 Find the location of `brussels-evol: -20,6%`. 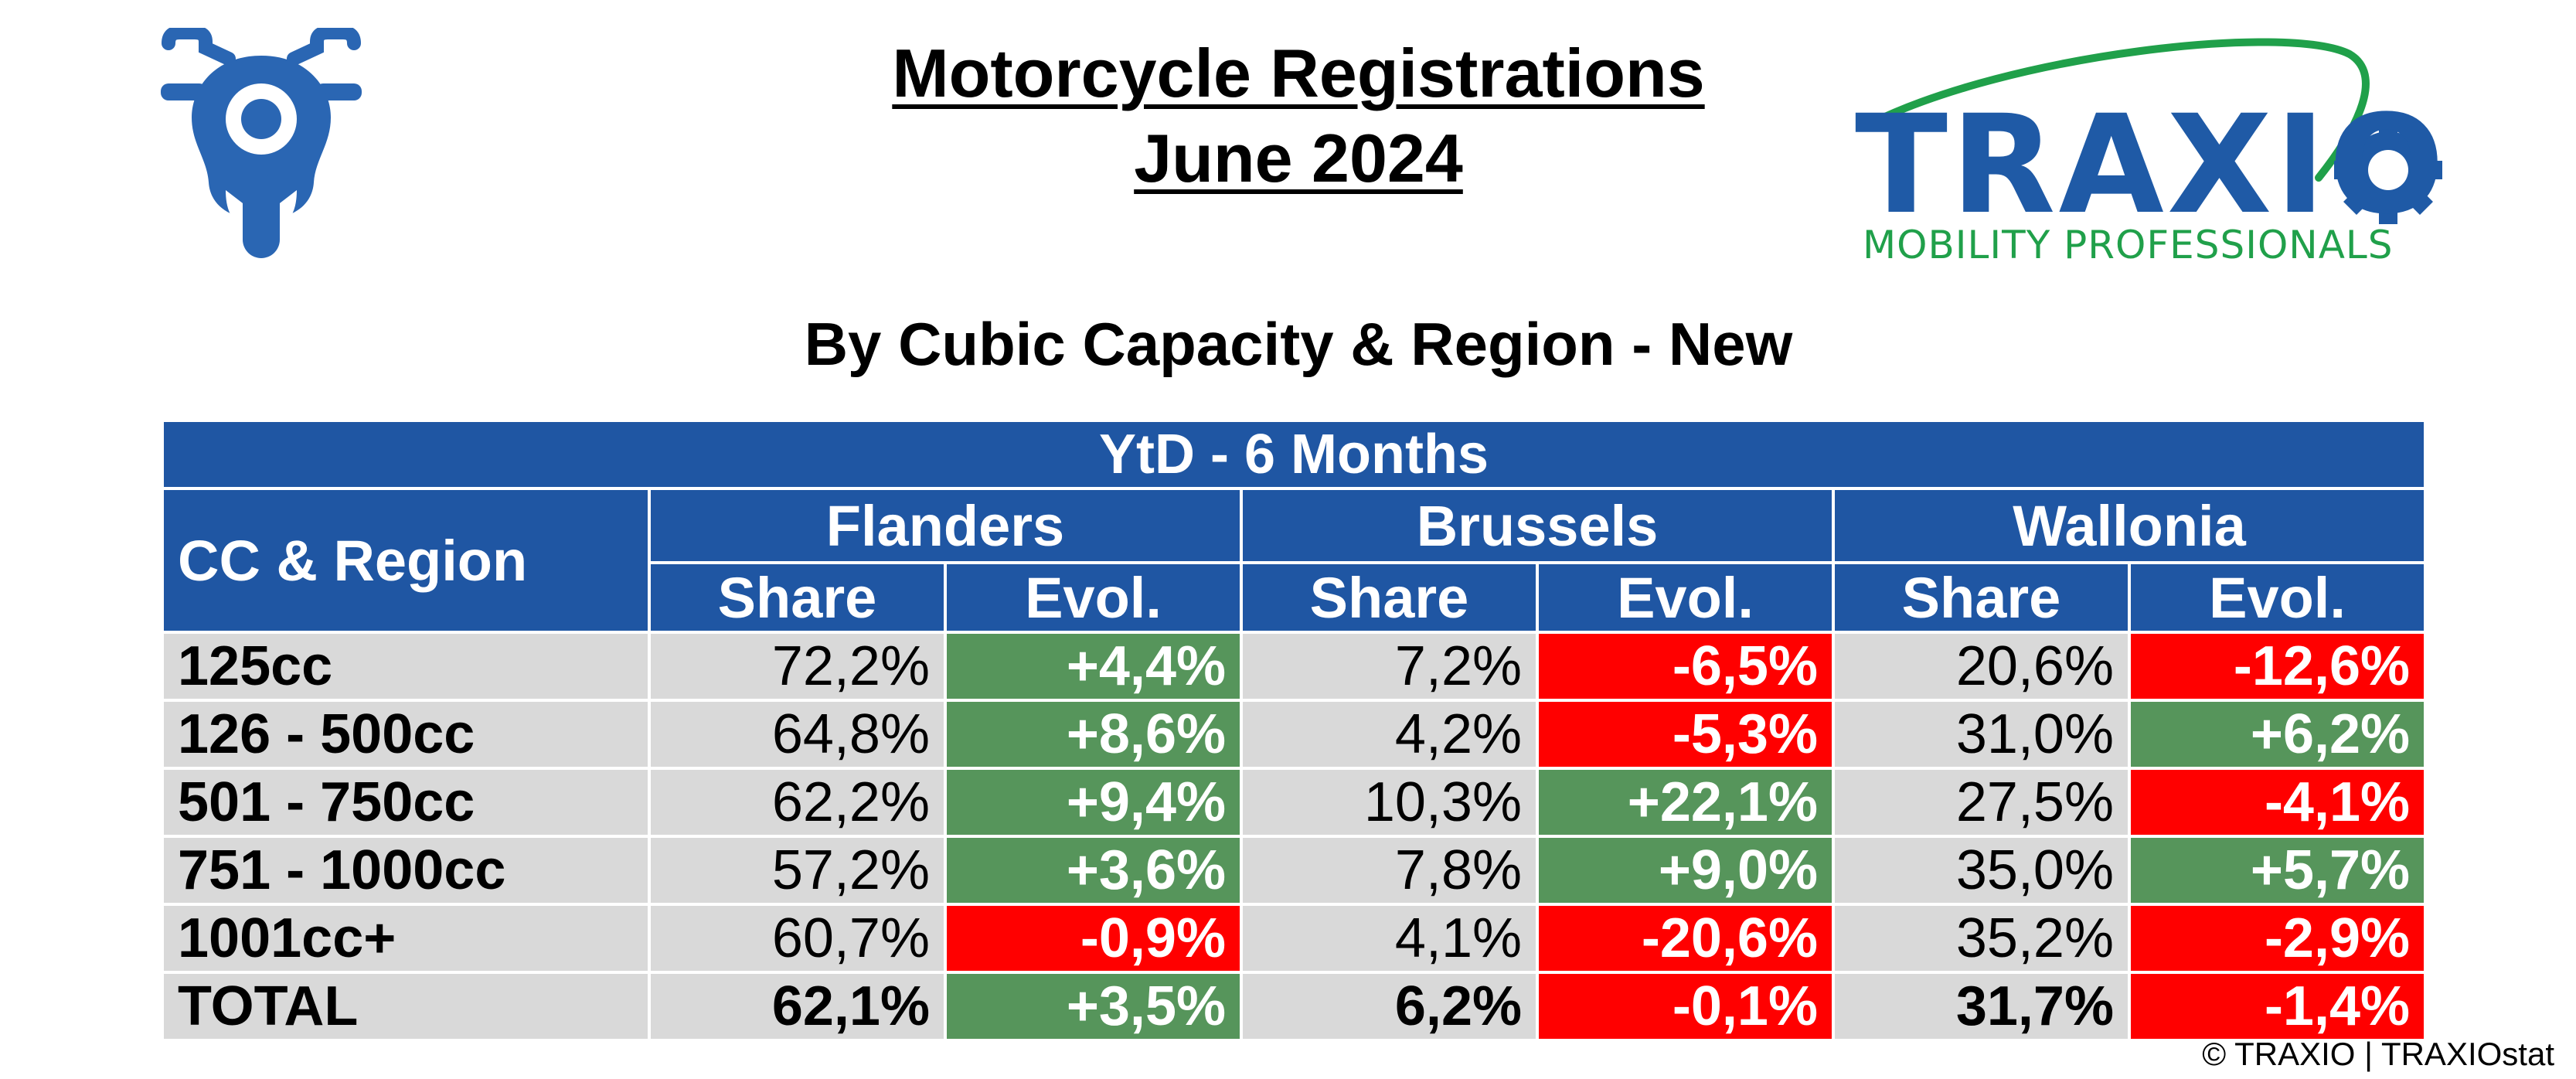

brussels-evol: -20,6% is located at coordinates (1685, 938).